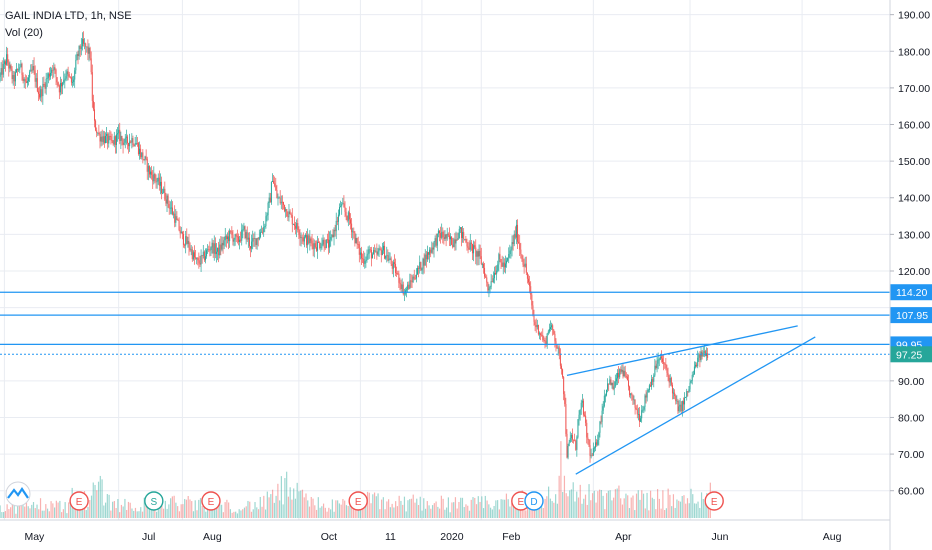  I want to click on event-marker-dividend: D, so click(534, 501).